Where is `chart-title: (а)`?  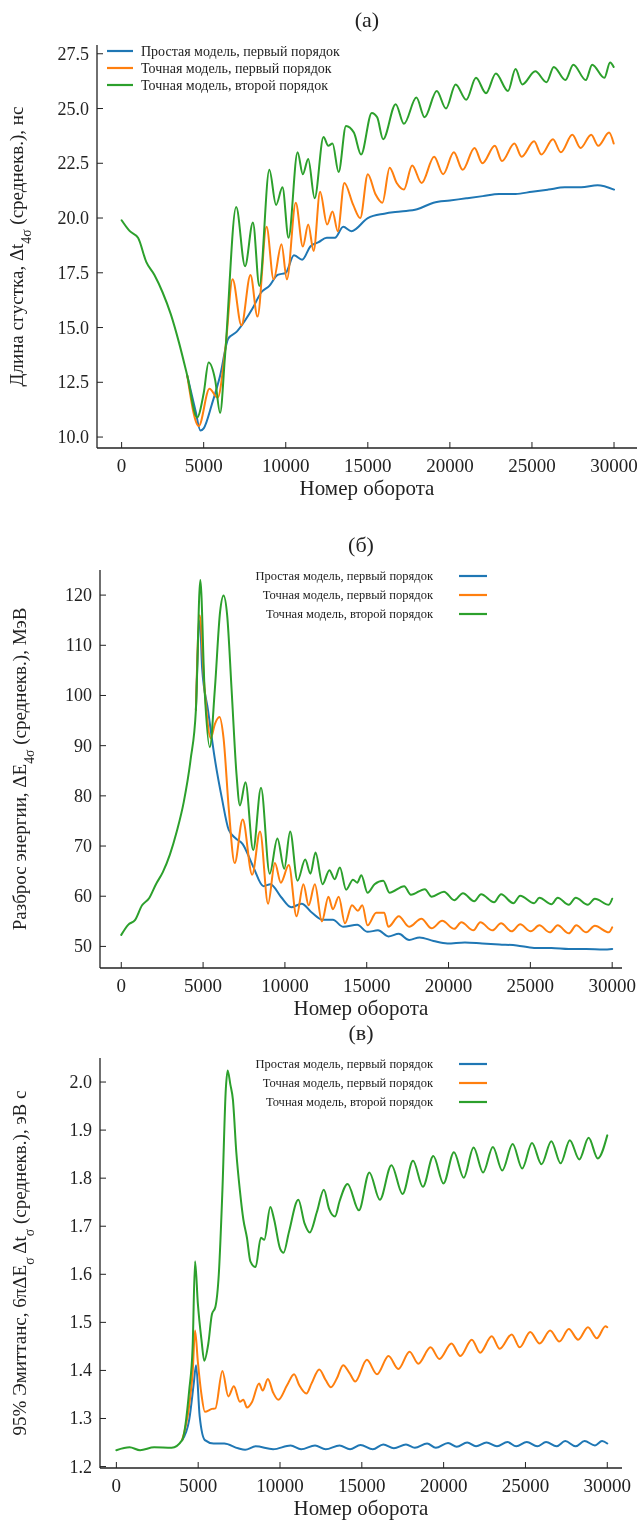
chart-title: (а) is located at coordinates (367, 19).